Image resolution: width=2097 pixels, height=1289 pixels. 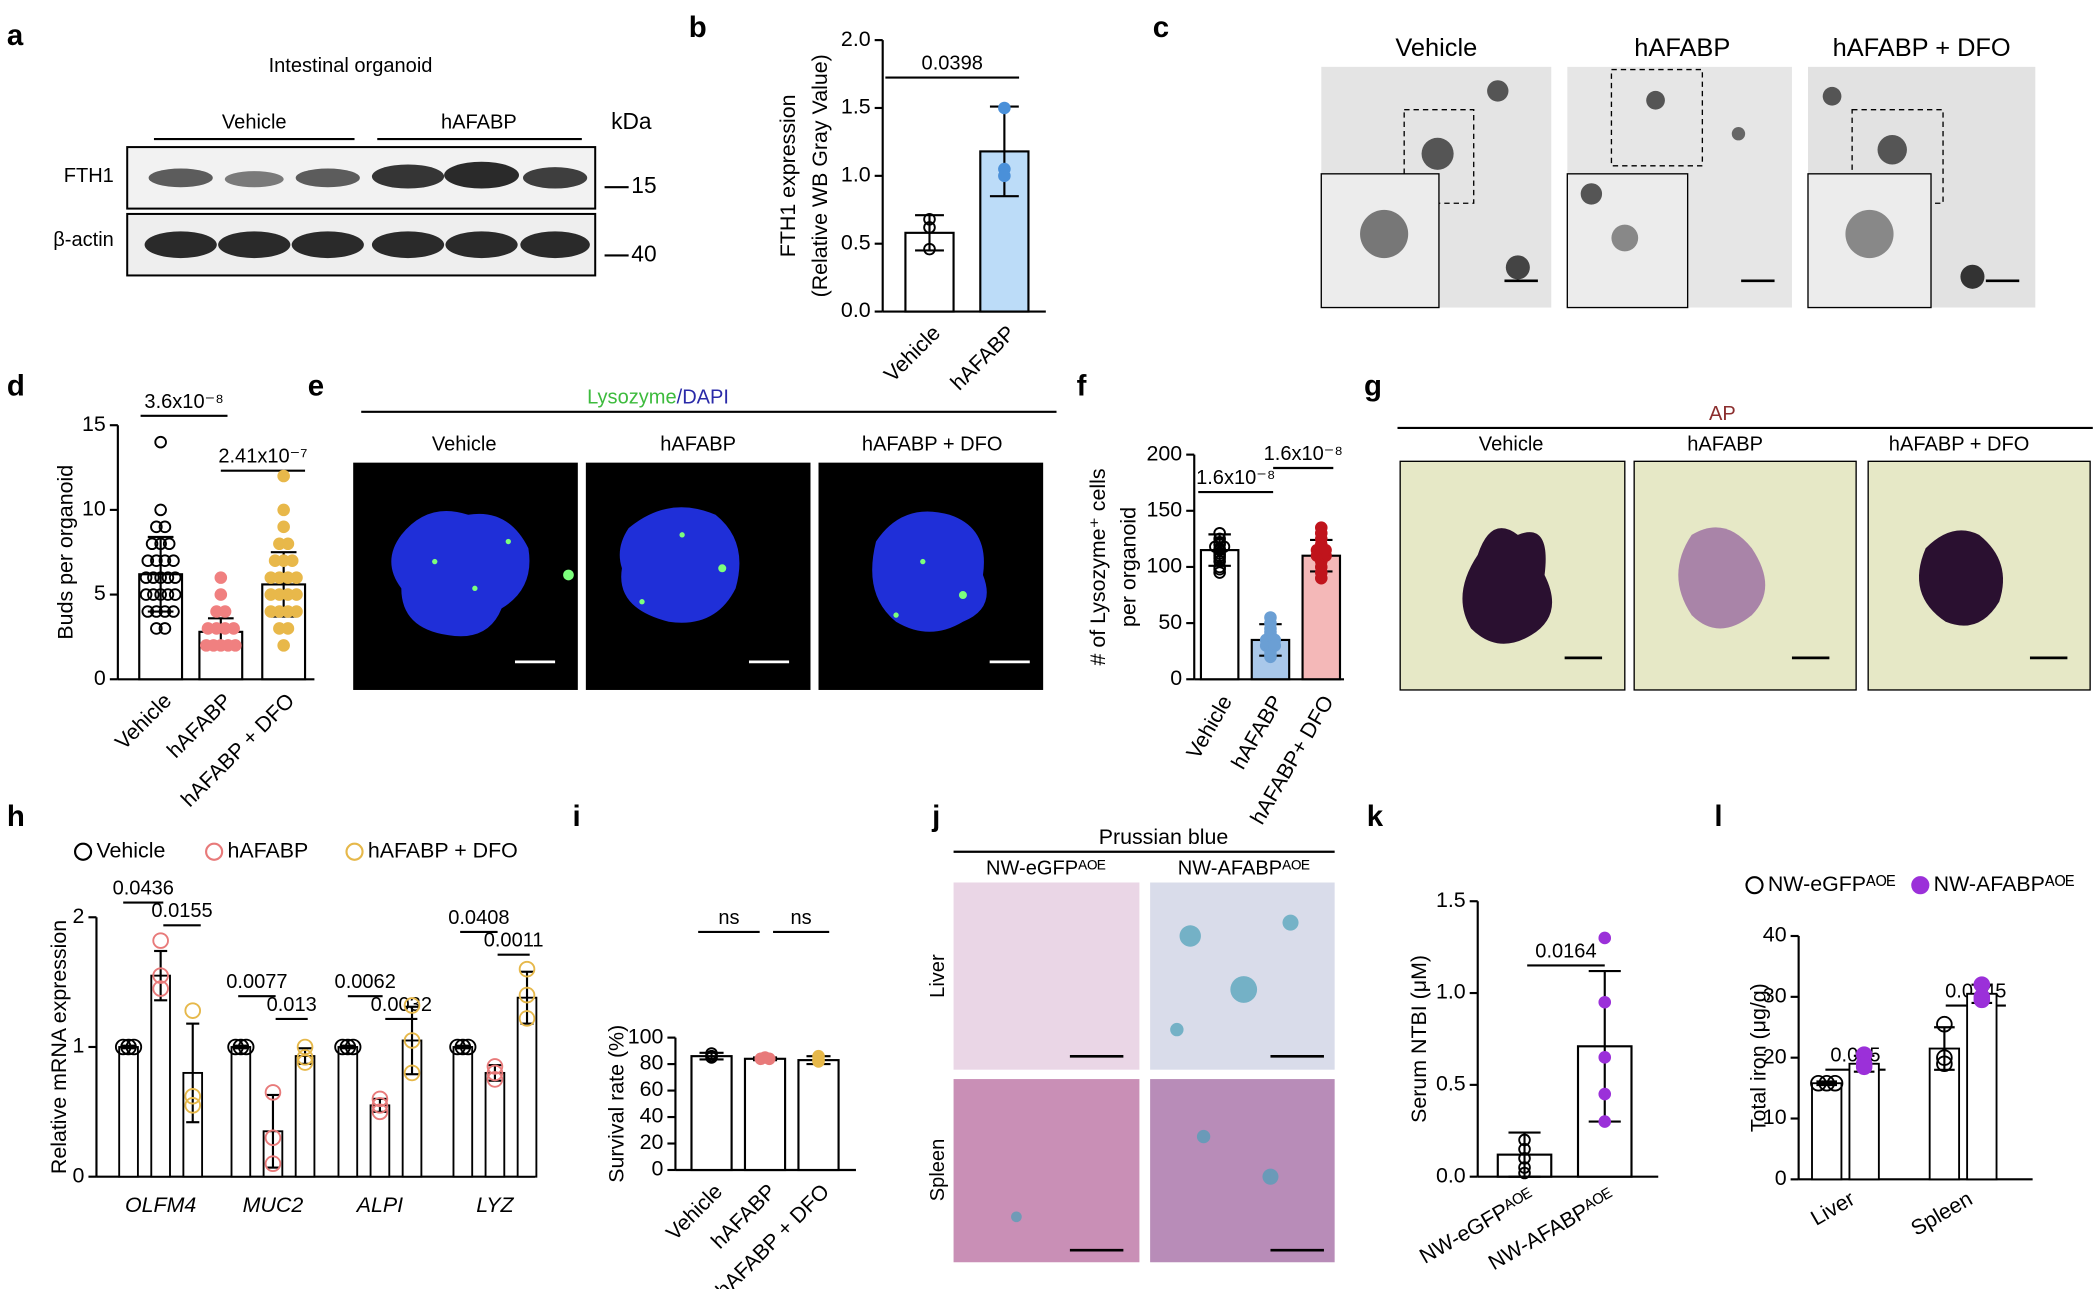 I want to click on panel-g: AP Vehicle hAFABP hAFABP + DFO, so click(x=1745, y=547).